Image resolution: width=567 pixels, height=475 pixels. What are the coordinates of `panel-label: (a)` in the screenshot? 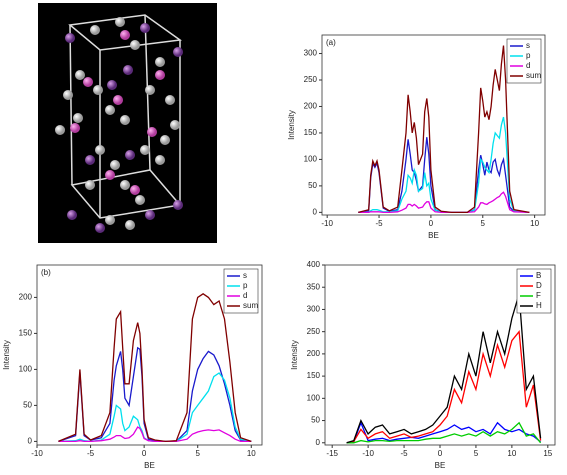 It's located at (331, 42).